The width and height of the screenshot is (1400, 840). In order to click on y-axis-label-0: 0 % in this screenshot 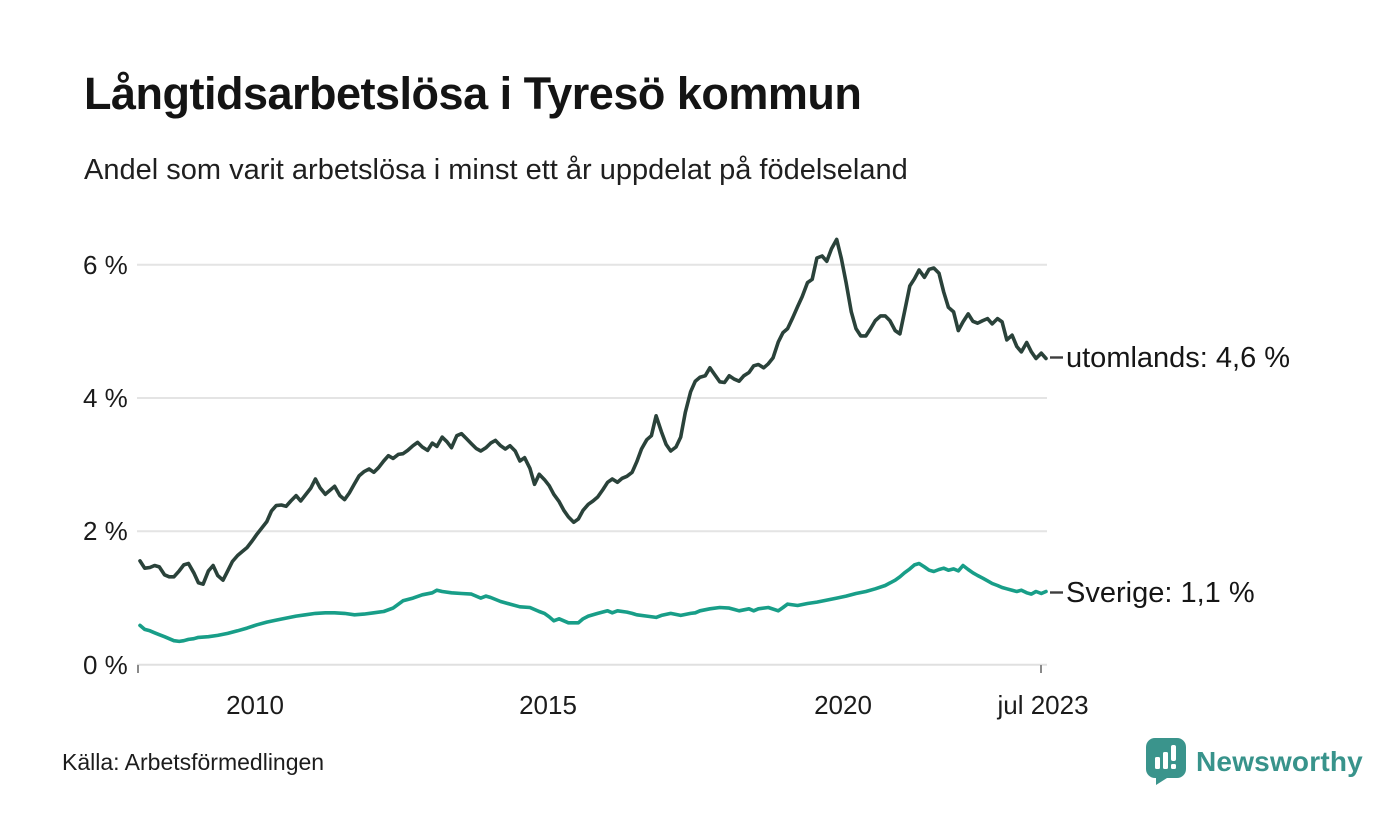, I will do `click(105, 665)`.